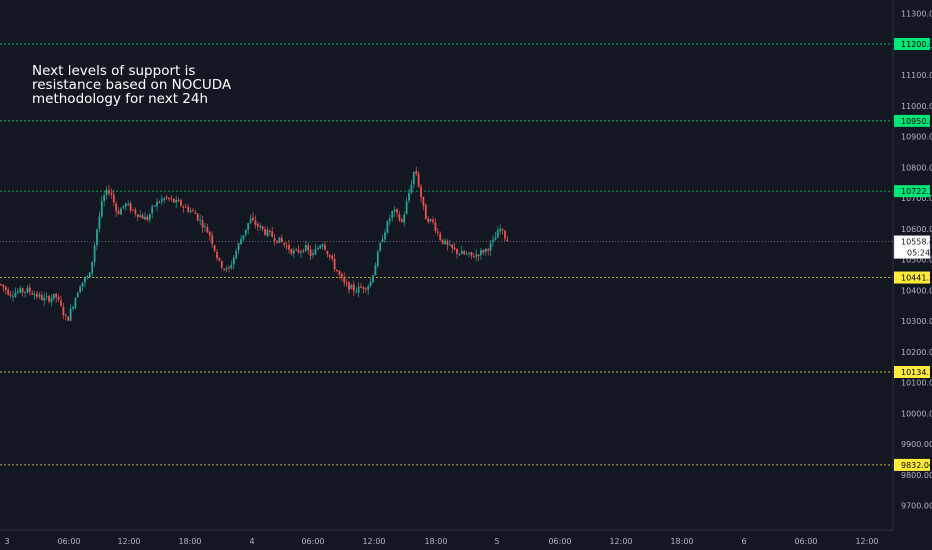  Describe the element at coordinates (912, 191) in the screenshot. I see `resistance-level-badge` at that location.